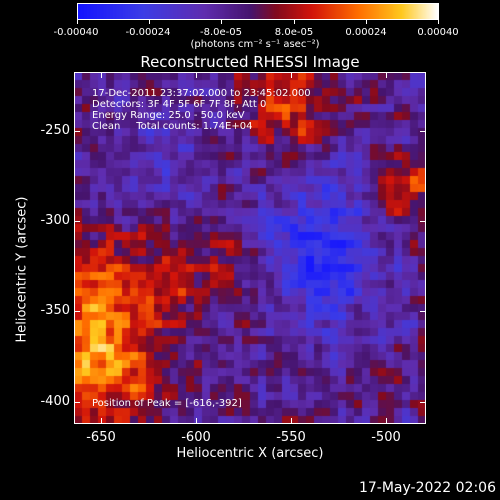 The image size is (500, 500). What do you see at coordinates (366, 32) in the screenshot?
I see `colorbar-tick-label: 0.00024` at bounding box center [366, 32].